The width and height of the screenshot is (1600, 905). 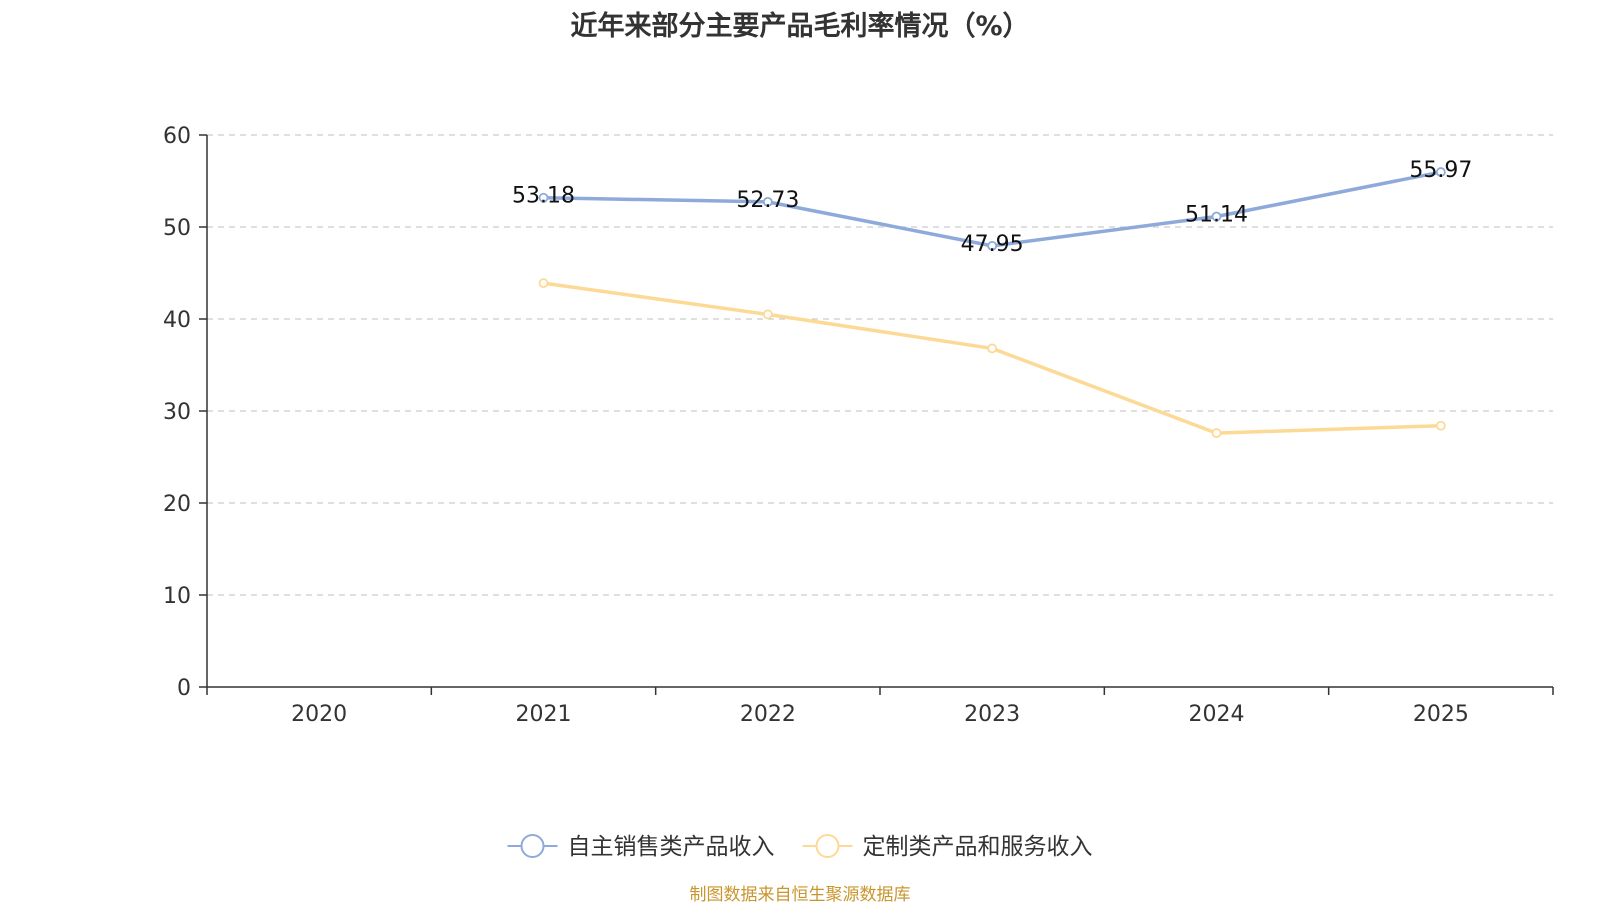 I want to click on legend-item-1: 自主销售类产品收入, so click(x=641, y=847).